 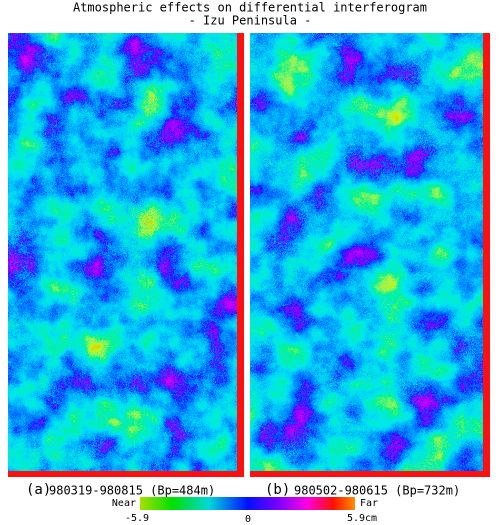 What do you see at coordinates (362, 518) in the screenshot?
I see `colorbar-max: 5.9cm` at bounding box center [362, 518].